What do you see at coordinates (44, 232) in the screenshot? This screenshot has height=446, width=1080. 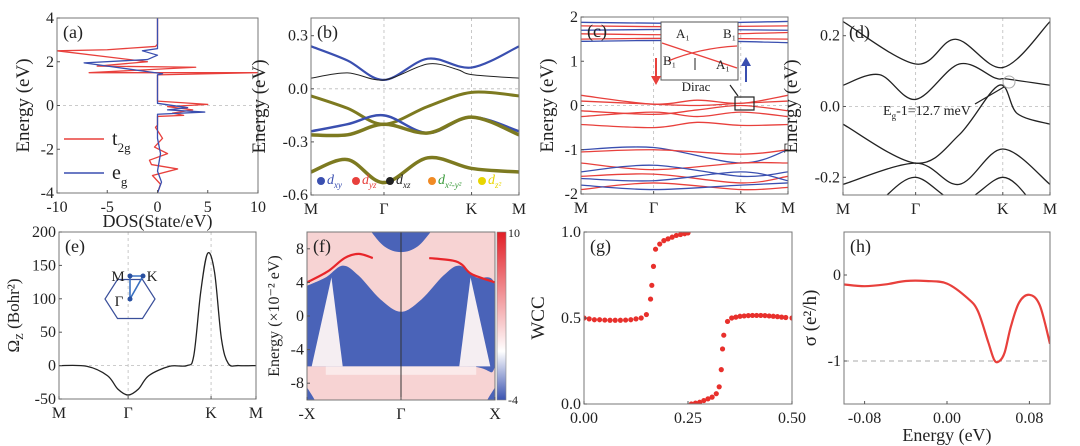 I see `y-tick-label: 200` at bounding box center [44, 232].